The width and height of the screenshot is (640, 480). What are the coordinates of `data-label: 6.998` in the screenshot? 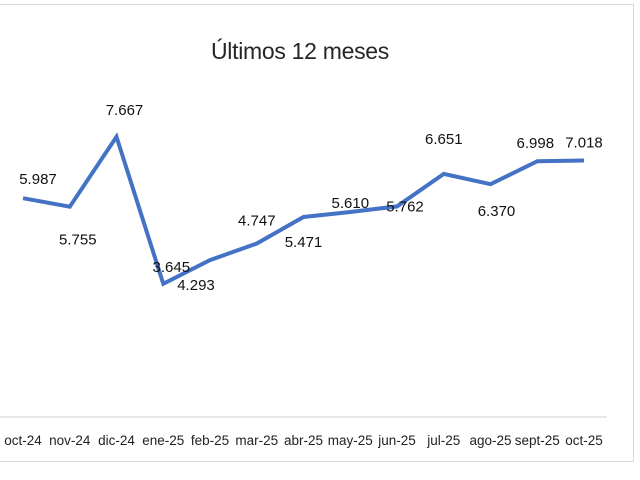 It's located at (536, 143).